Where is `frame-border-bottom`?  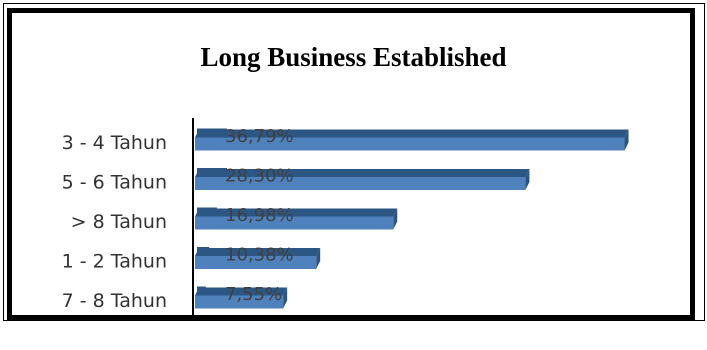
frame-border-bottom is located at coordinates (351, 317).